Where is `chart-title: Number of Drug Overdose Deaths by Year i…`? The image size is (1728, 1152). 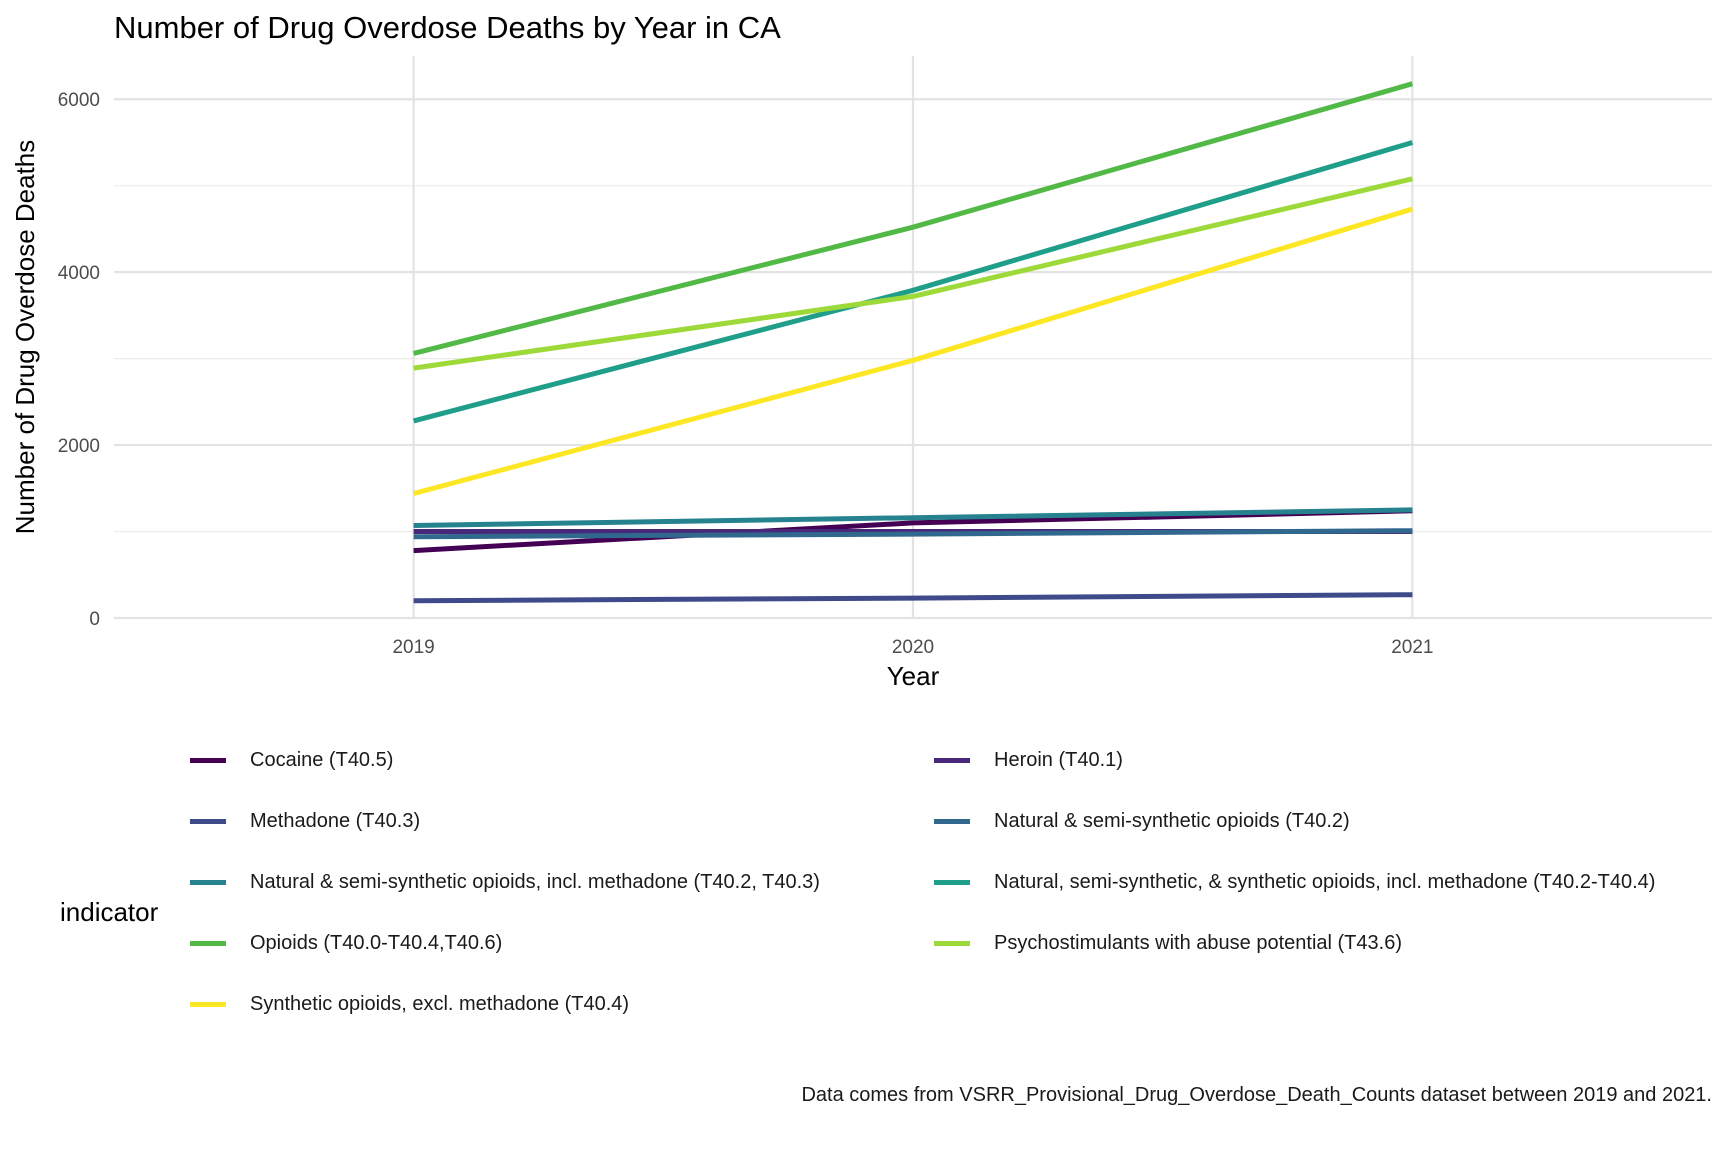
chart-title: Number of Drug Overdose Deaths by Year i… is located at coordinates (447, 27).